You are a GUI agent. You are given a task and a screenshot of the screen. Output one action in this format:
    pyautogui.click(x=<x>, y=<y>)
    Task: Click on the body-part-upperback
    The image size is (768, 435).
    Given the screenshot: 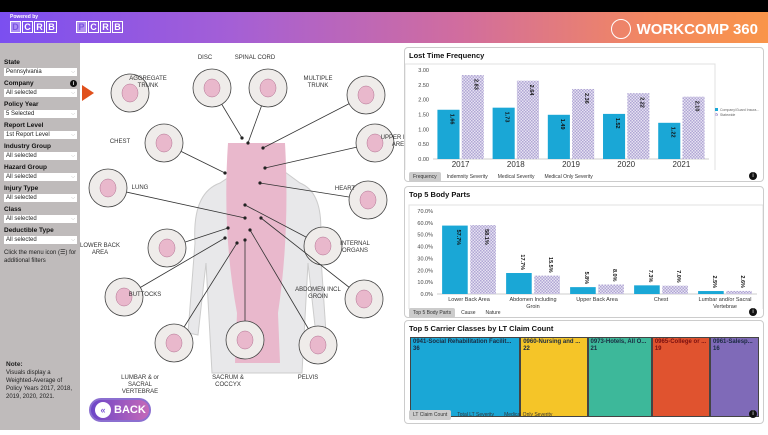 What is the action you would take?
    pyautogui.click(x=375, y=143)
    